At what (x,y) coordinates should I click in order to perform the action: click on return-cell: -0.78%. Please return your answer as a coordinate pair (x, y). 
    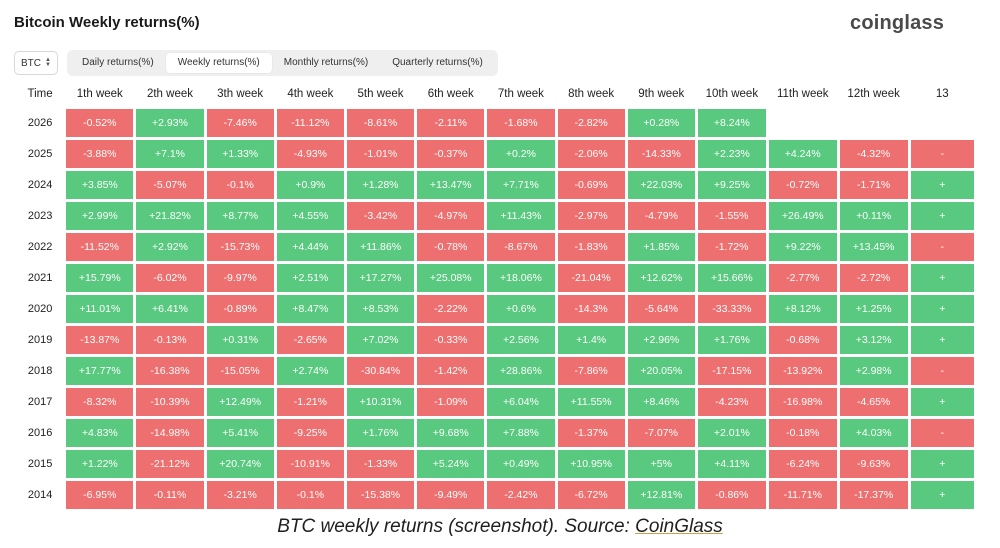
    Looking at the image, I should click on (451, 247).